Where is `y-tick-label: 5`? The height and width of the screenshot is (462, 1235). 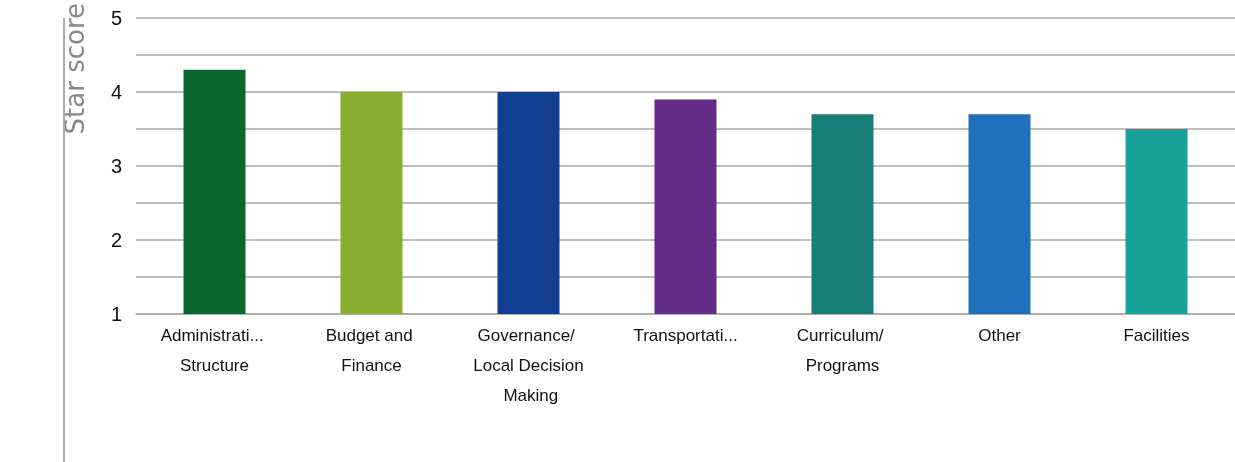 y-tick-label: 5 is located at coordinates (116, 18).